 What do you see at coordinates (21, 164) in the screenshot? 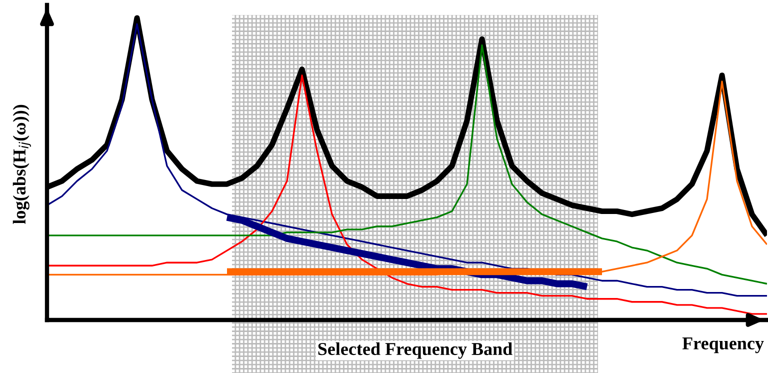
I see `y-axis-title: log(abs(H$_{ij}$(ω)))` at bounding box center [21, 164].